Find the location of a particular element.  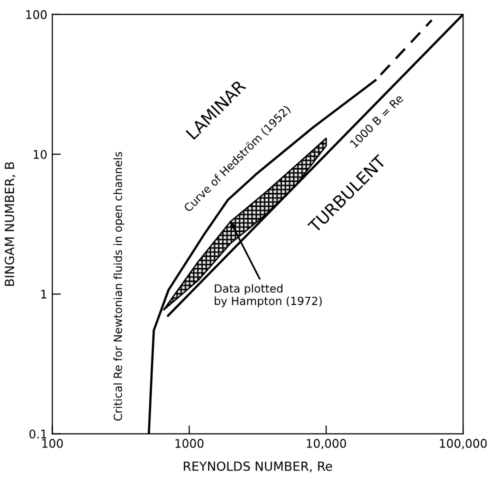

y-tick-label: 1 is located at coordinates (43, 294).